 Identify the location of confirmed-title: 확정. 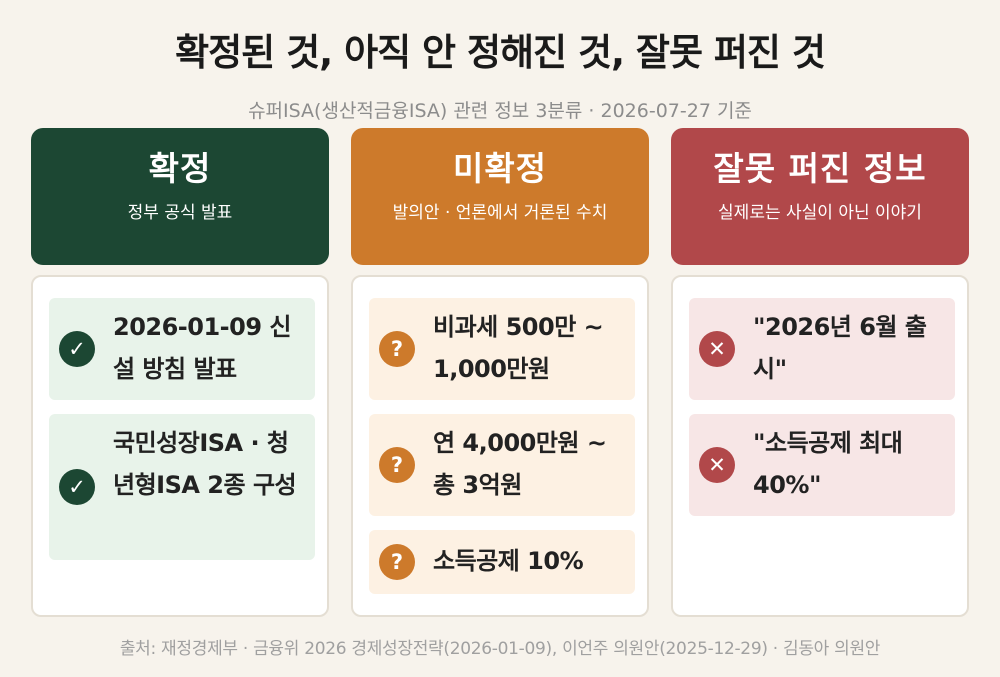
(180, 168).